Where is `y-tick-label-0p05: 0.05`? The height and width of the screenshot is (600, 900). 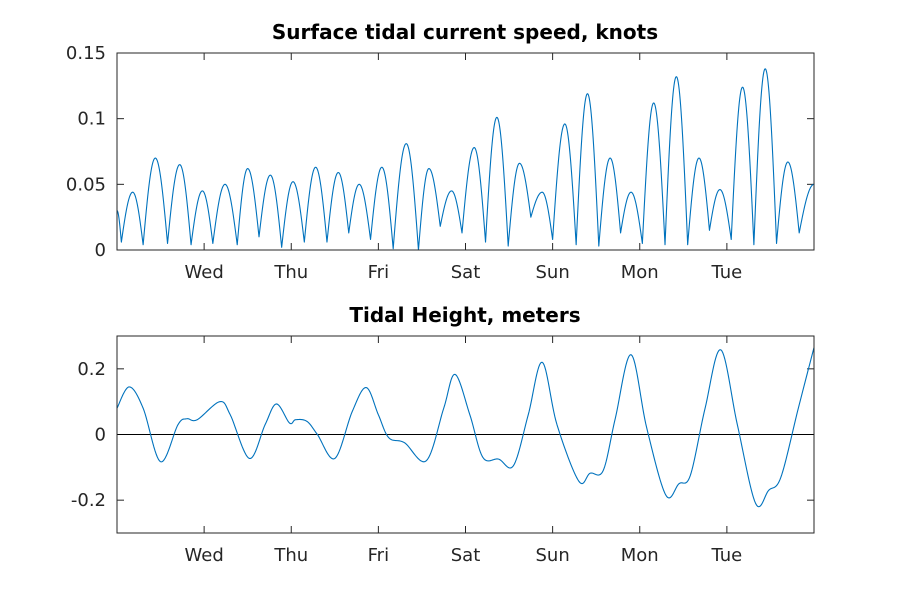
y-tick-label-0p05: 0.05 is located at coordinates (86, 184).